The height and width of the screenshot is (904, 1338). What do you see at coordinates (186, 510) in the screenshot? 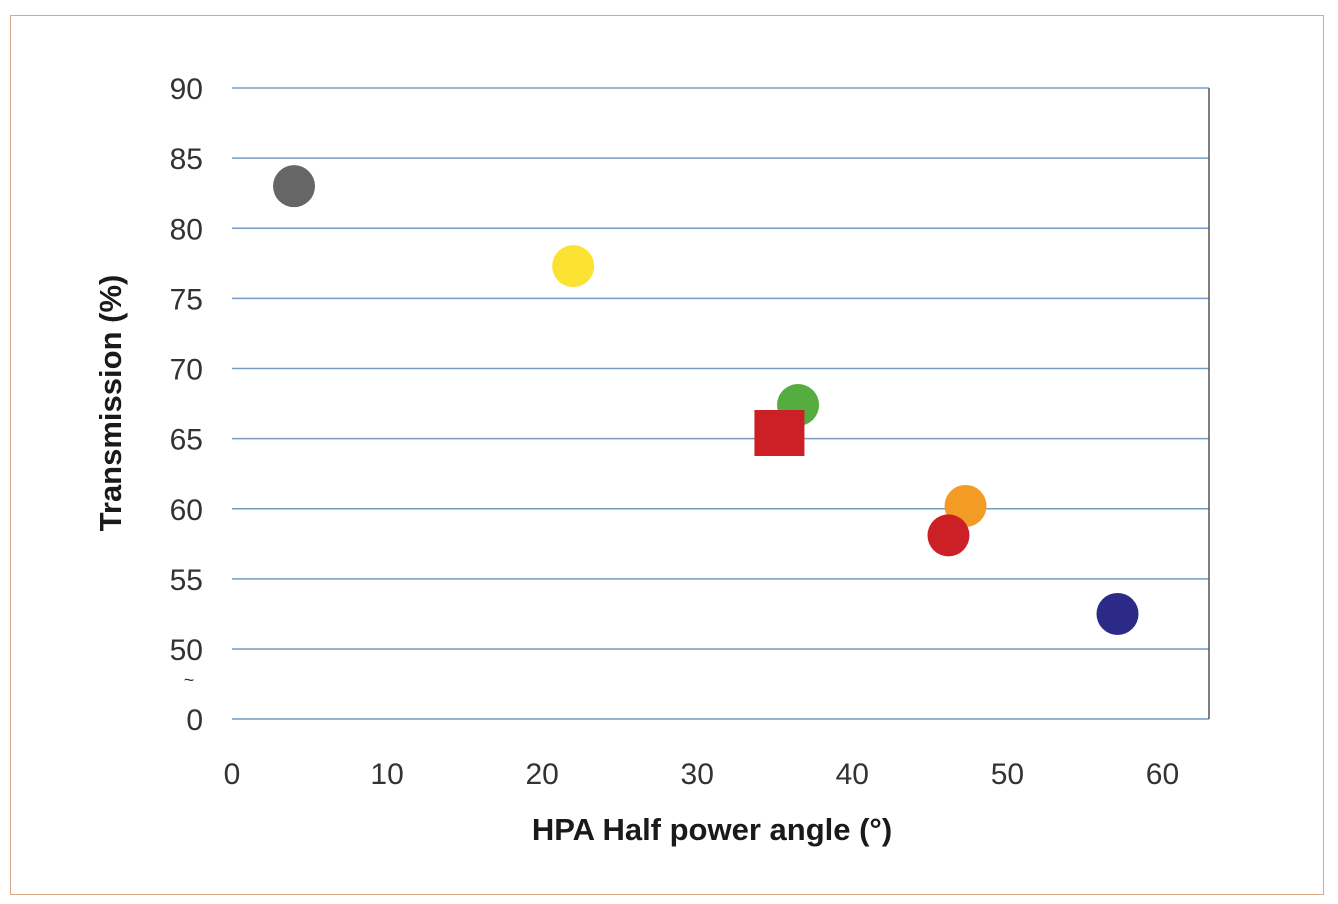
I see `y-tick-label: 60` at bounding box center [186, 510].